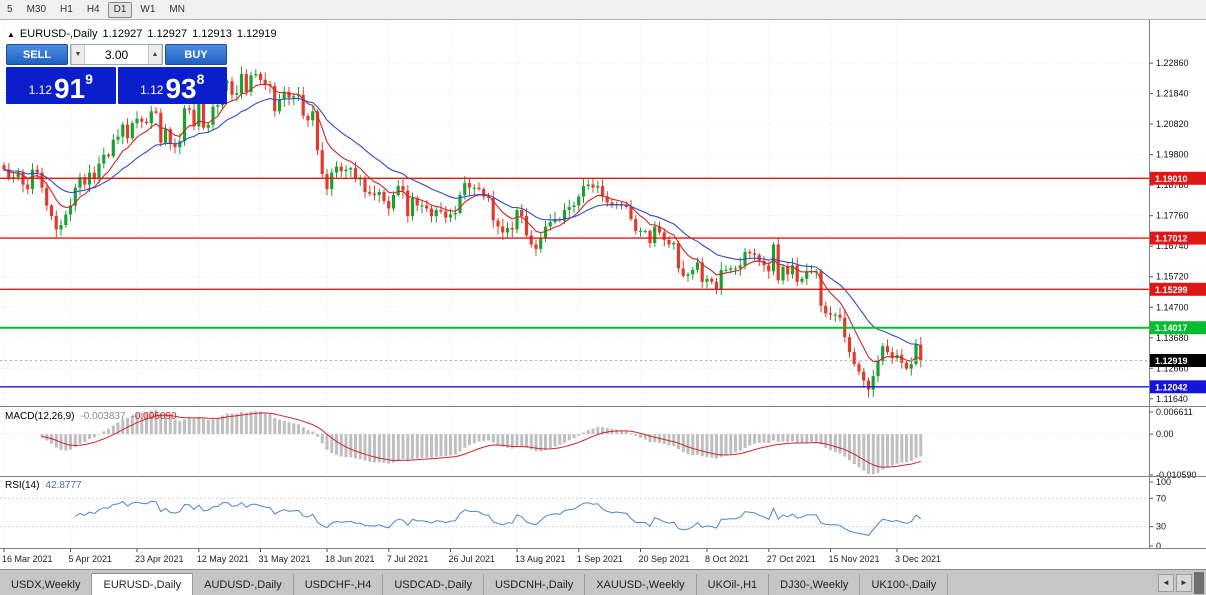  Describe the element at coordinates (815, 584) in the screenshot. I see `chart-tab-dj30-weekly: DJ30-,Weekly` at that location.